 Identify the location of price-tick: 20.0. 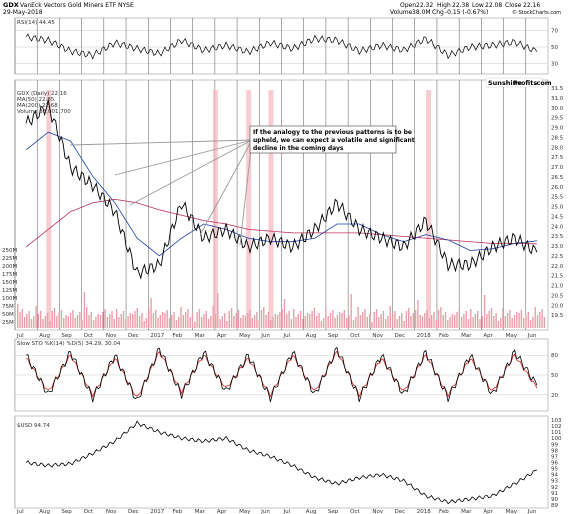
(557, 306).